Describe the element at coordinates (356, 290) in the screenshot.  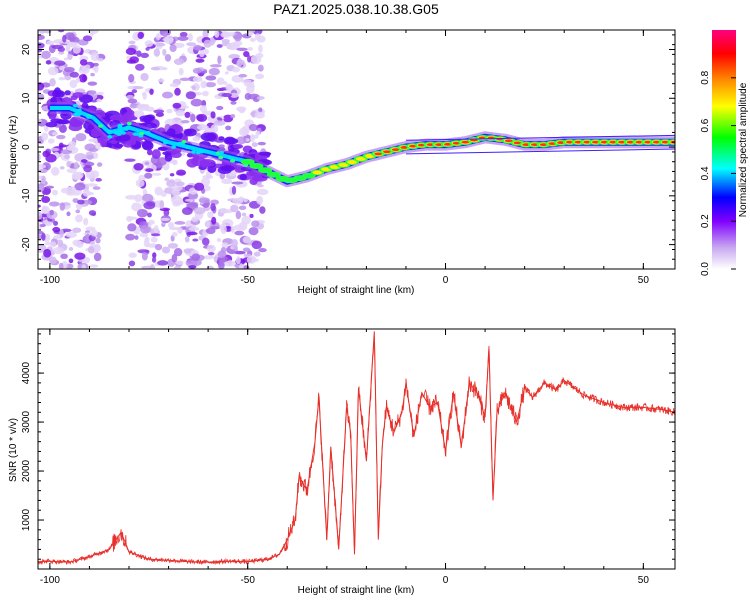
I see `spectrogram-x-label: Height of straight line (km)` at that location.